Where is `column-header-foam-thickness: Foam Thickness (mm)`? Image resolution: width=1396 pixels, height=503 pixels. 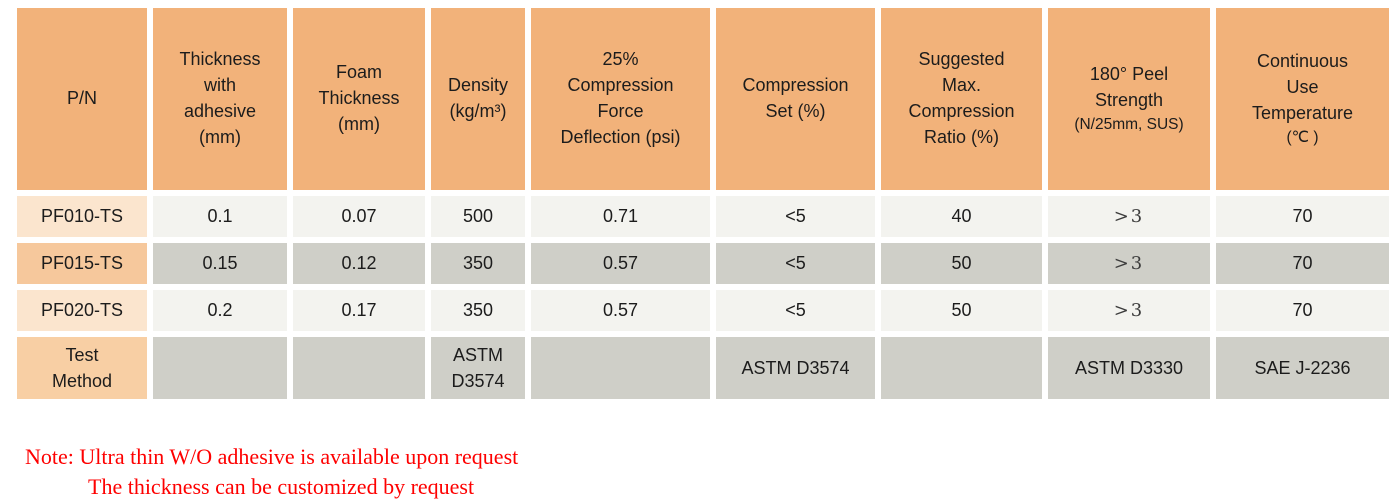 column-header-foam-thickness: Foam Thickness (mm) is located at coordinates (359, 99).